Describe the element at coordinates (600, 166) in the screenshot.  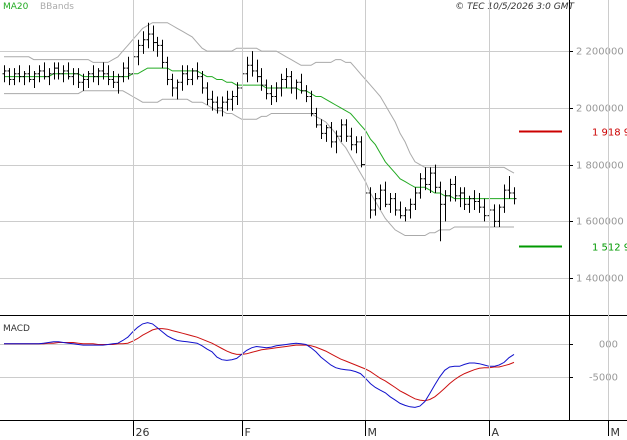
I see `price-tick-label: 1 800000` at that location.